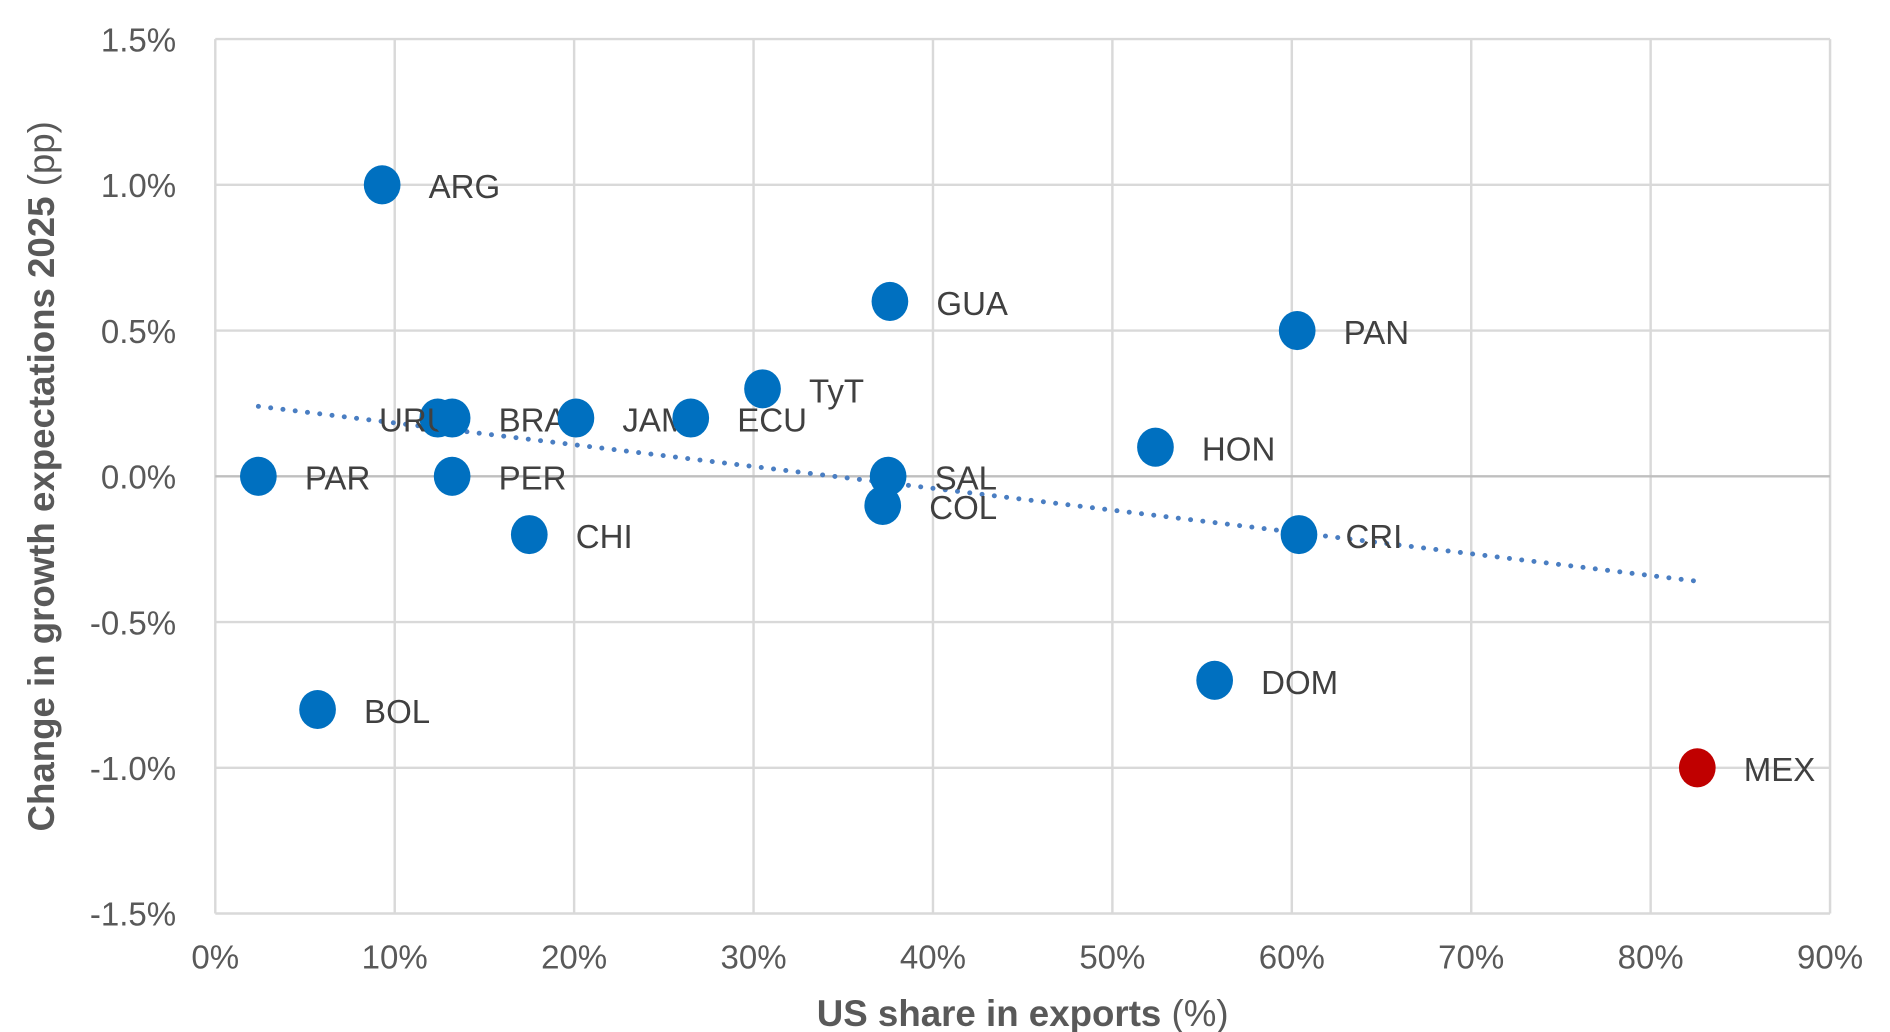 The width and height of the screenshot is (1890, 1032). I want to click on data-label-chi: CHI, so click(604, 536).